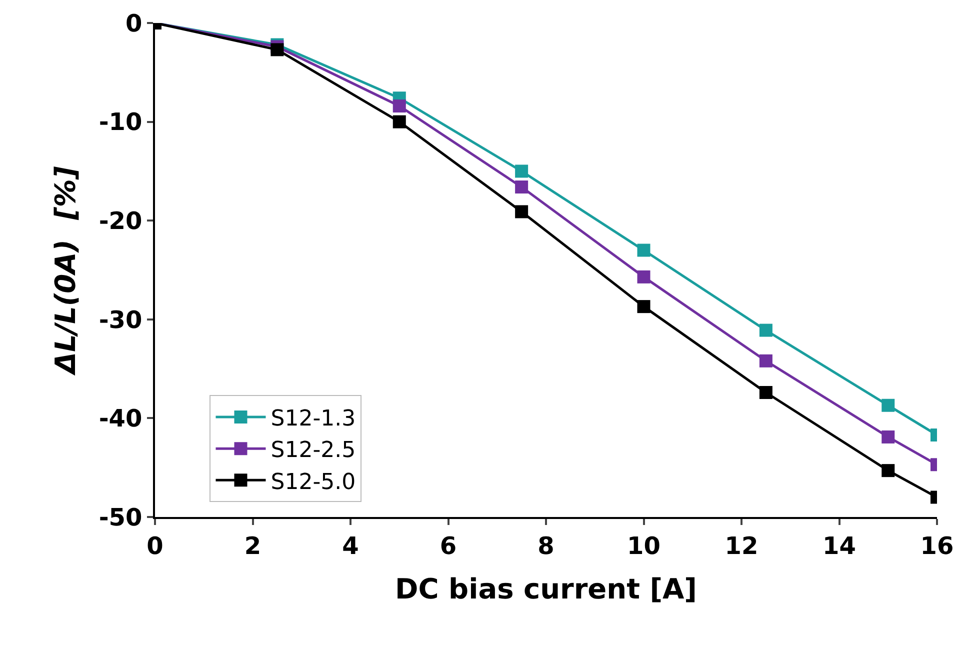 The image size is (962, 645). Describe the element at coordinates (120, 517) in the screenshot. I see `y-tick-label: -50` at that location.